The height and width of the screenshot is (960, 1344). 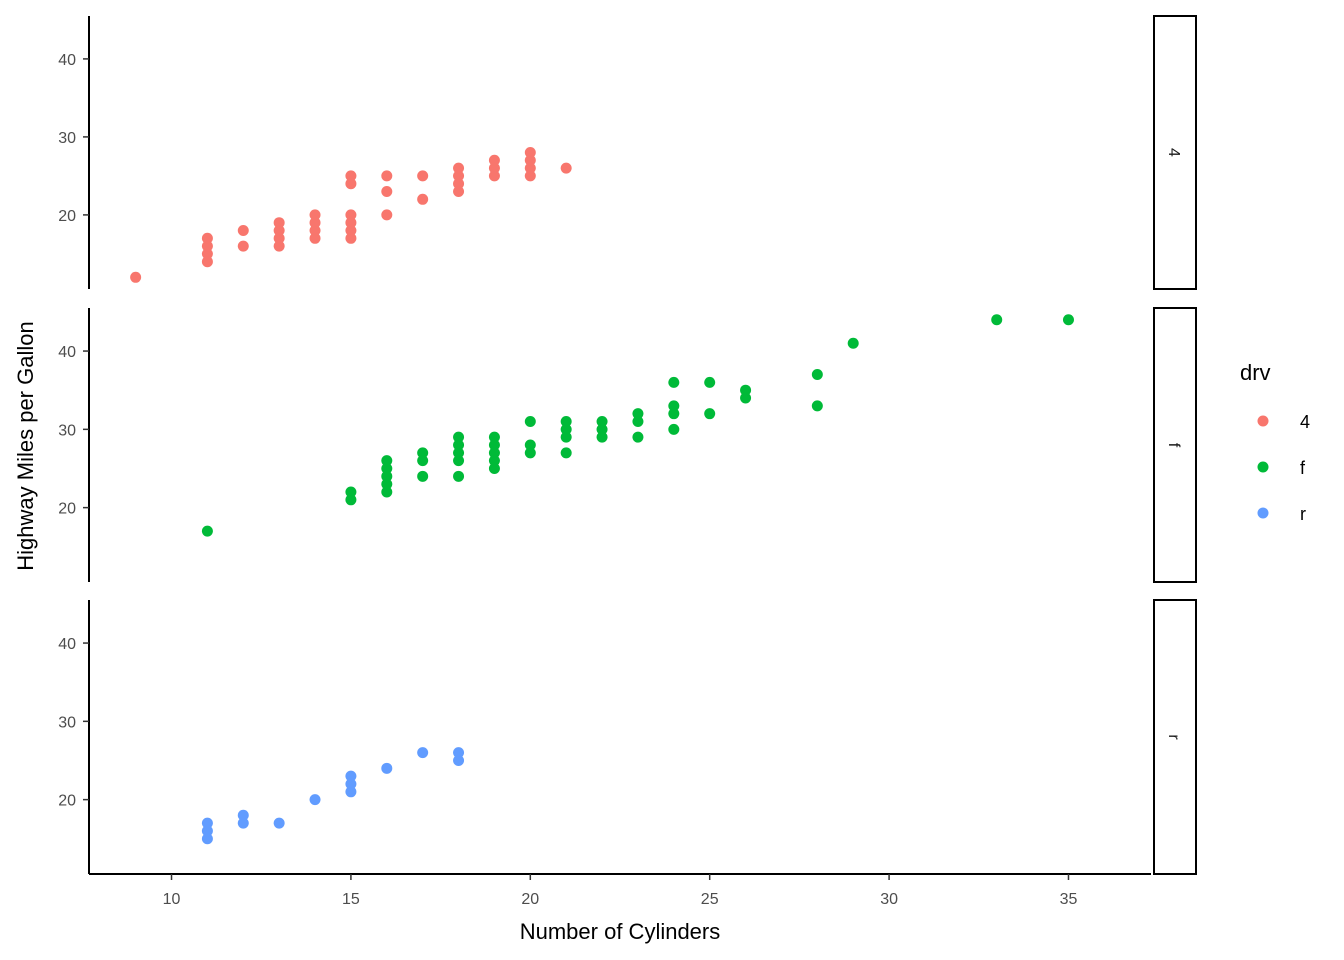 I want to click on x-axis: 10 15 20 25 30 35, so click(x=620, y=890).